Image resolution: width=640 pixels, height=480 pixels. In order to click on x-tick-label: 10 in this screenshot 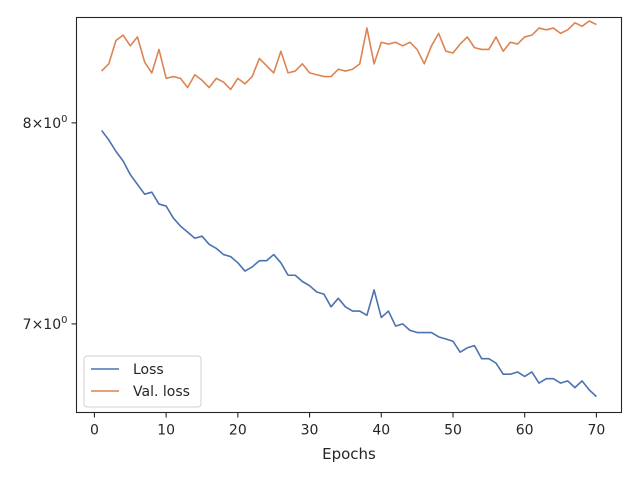, I will do `click(166, 431)`.